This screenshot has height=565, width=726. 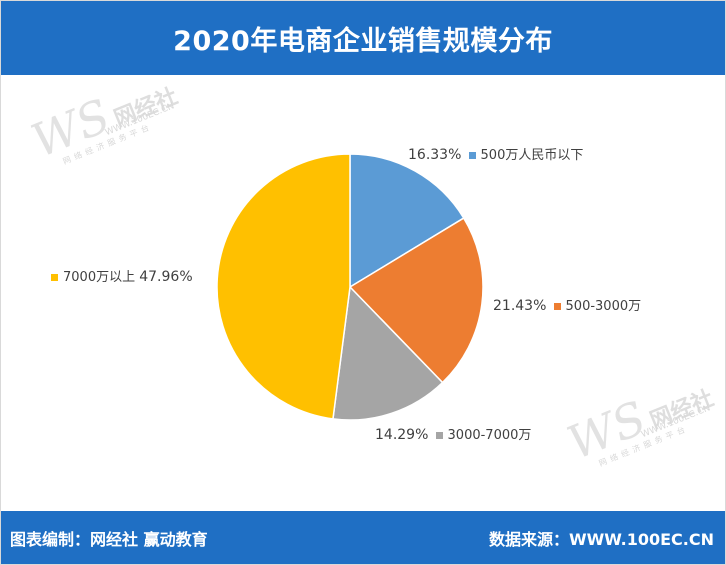 I want to click on slice-label-1: 21.43% 500-3000万, so click(x=567, y=304).